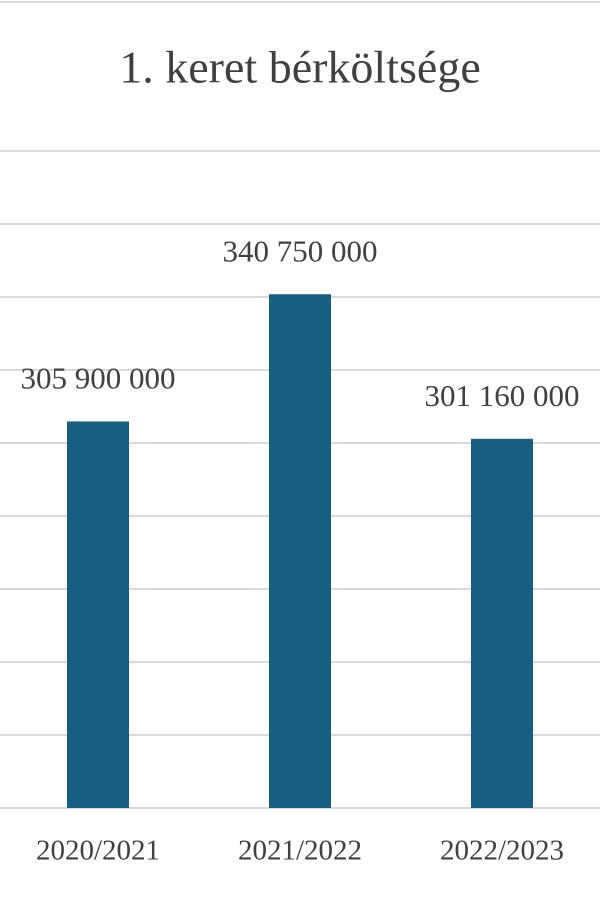  What do you see at coordinates (502, 395) in the screenshot?
I see `data-label: 301 160 000` at bounding box center [502, 395].